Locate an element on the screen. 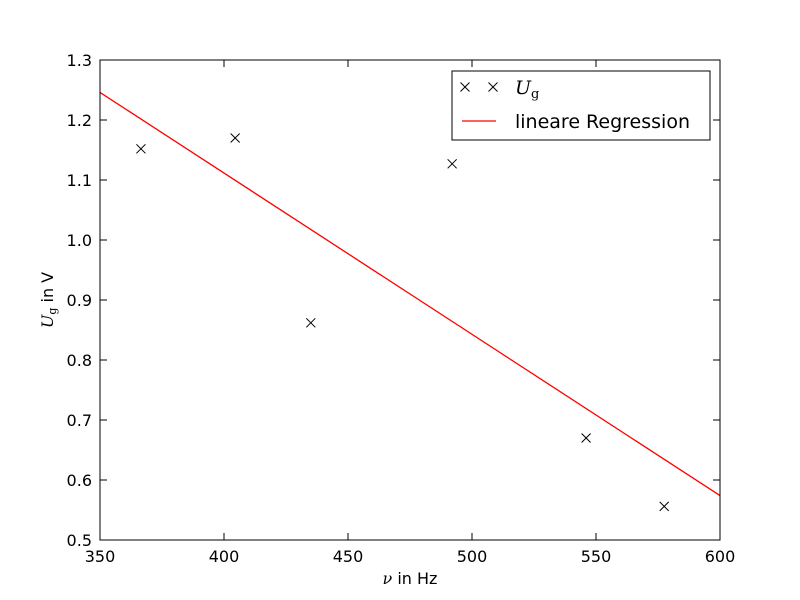 The image size is (800, 600). y-tick-label: 0.6 is located at coordinates (79, 480).